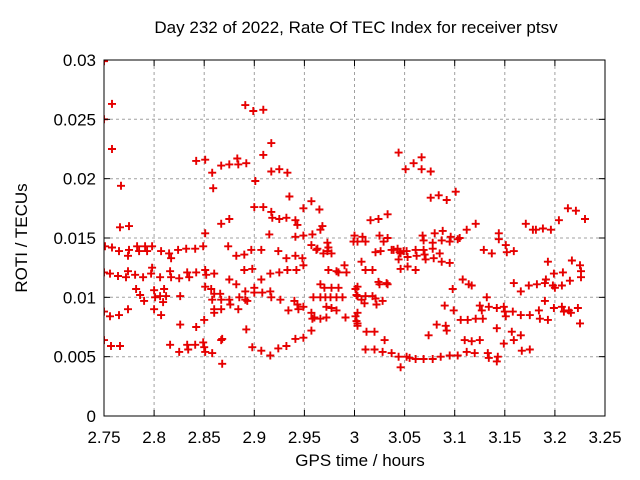 This screenshot has width=640, height=480. I want to click on x-tick-label: 3.1, so click(455, 437).